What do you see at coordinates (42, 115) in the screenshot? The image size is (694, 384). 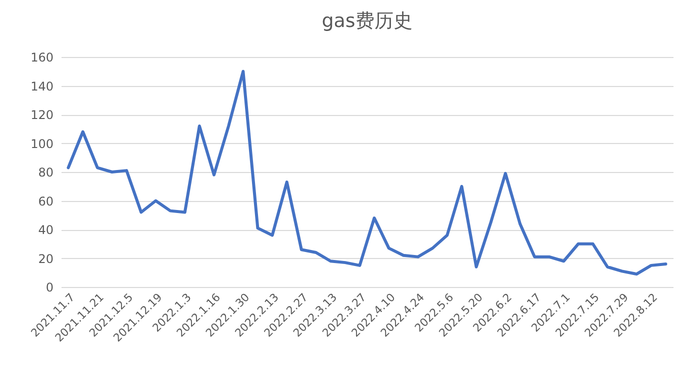 I see `y-tick-label: 120` at bounding box center [42, 115].